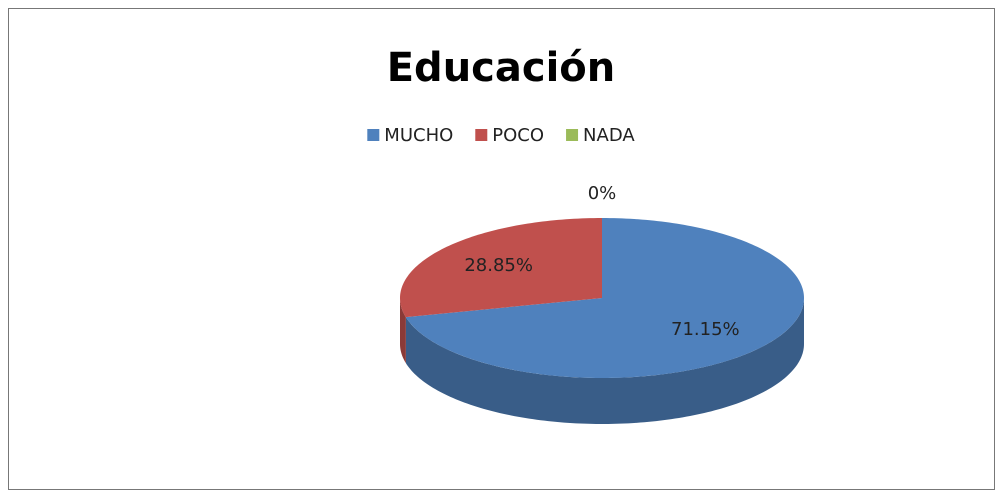 The image size is (1002, 497). Describe the element at coordinates (518, 135) in the screenshot. I see `legend-label: POCO` at that location.